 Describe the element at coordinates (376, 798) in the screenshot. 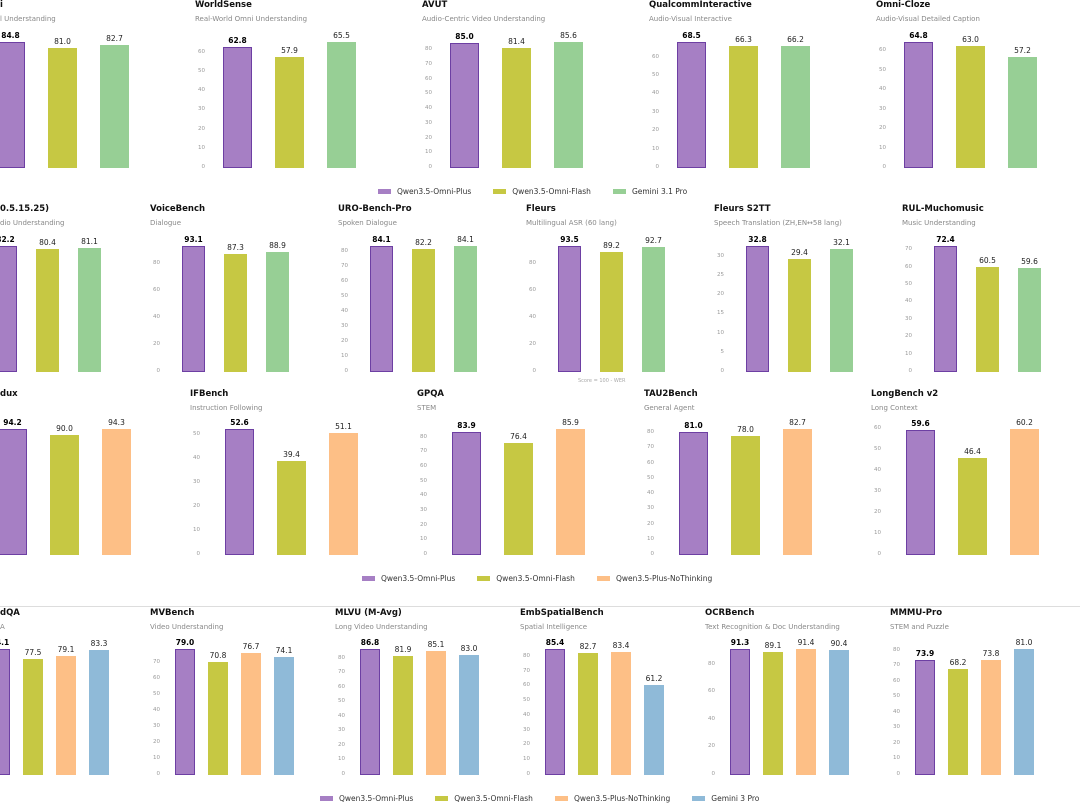

I see `legend-label: Qwen3.5-Omni-Plus` at that location.